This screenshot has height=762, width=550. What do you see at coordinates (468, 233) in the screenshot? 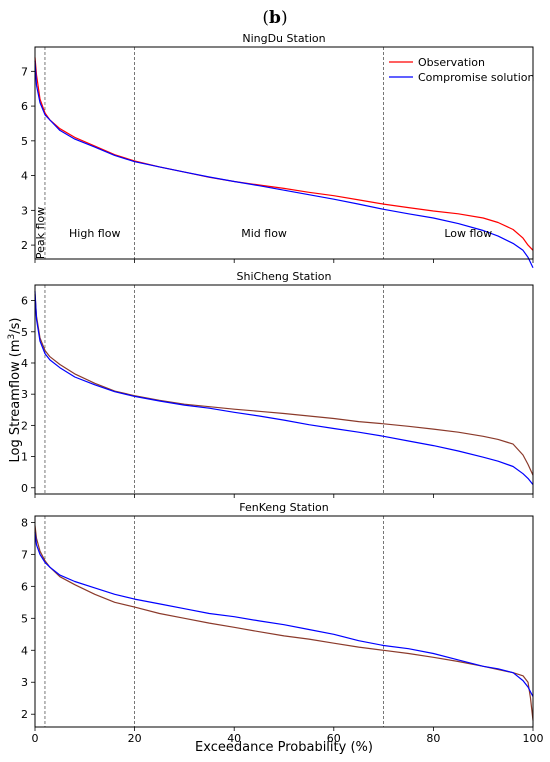
I see `region-label: Low flow` at bounding box center [468, 233].